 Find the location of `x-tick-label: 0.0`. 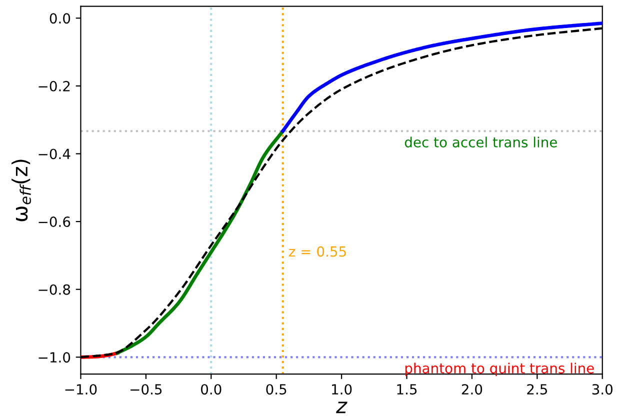

x-tick-label: 0.0 is located at coordinates (211, 389).